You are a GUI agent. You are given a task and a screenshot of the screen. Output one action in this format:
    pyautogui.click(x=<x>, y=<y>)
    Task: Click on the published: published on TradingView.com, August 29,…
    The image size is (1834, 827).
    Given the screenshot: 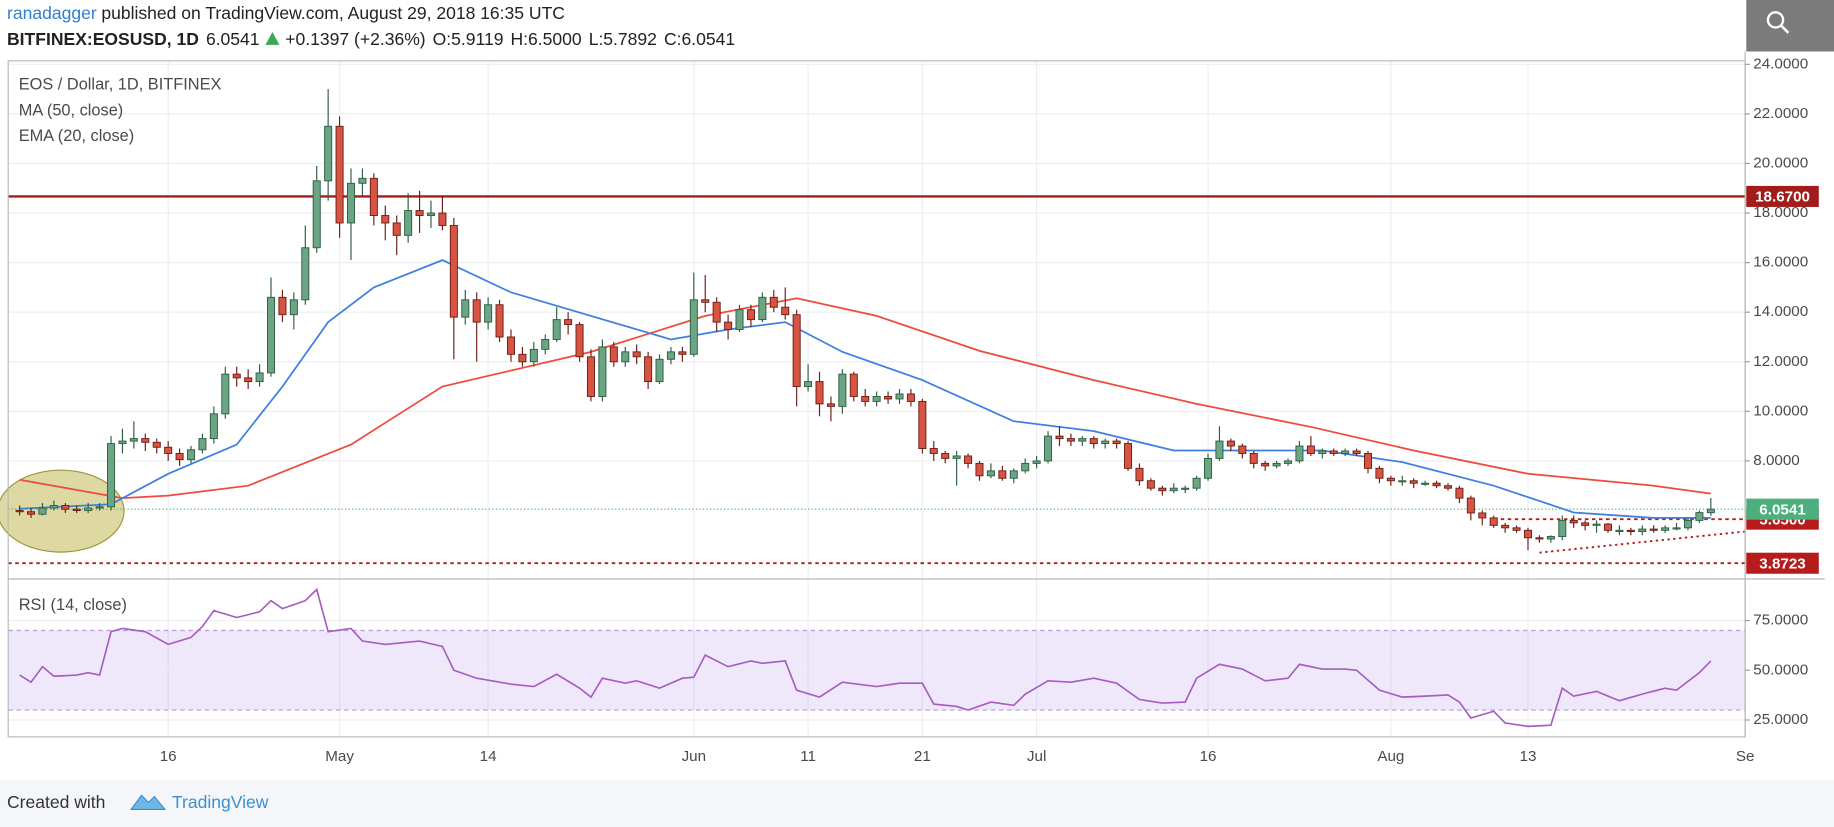 What is the action you would take?
    pyautogui.click(x=333, y=13)
    